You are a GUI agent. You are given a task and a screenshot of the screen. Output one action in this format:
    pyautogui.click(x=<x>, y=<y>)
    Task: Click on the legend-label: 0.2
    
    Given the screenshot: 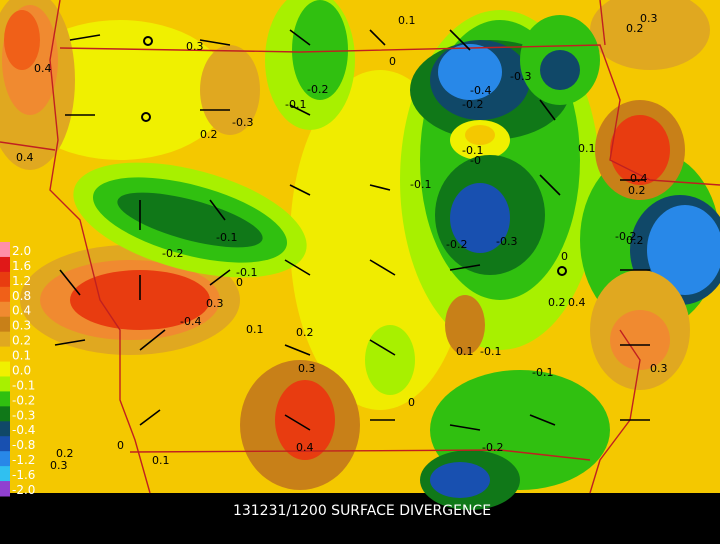 What is the action you would take?
    pyautogui.click(x=21, y=341)
    